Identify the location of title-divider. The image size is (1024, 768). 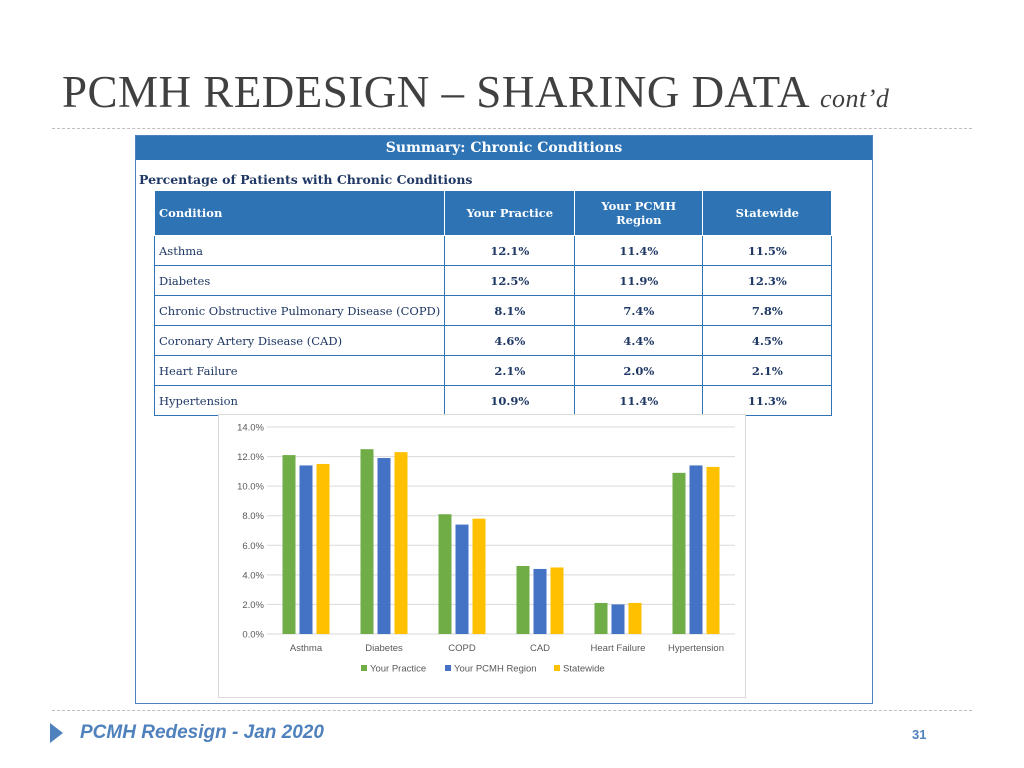
(512, 128).